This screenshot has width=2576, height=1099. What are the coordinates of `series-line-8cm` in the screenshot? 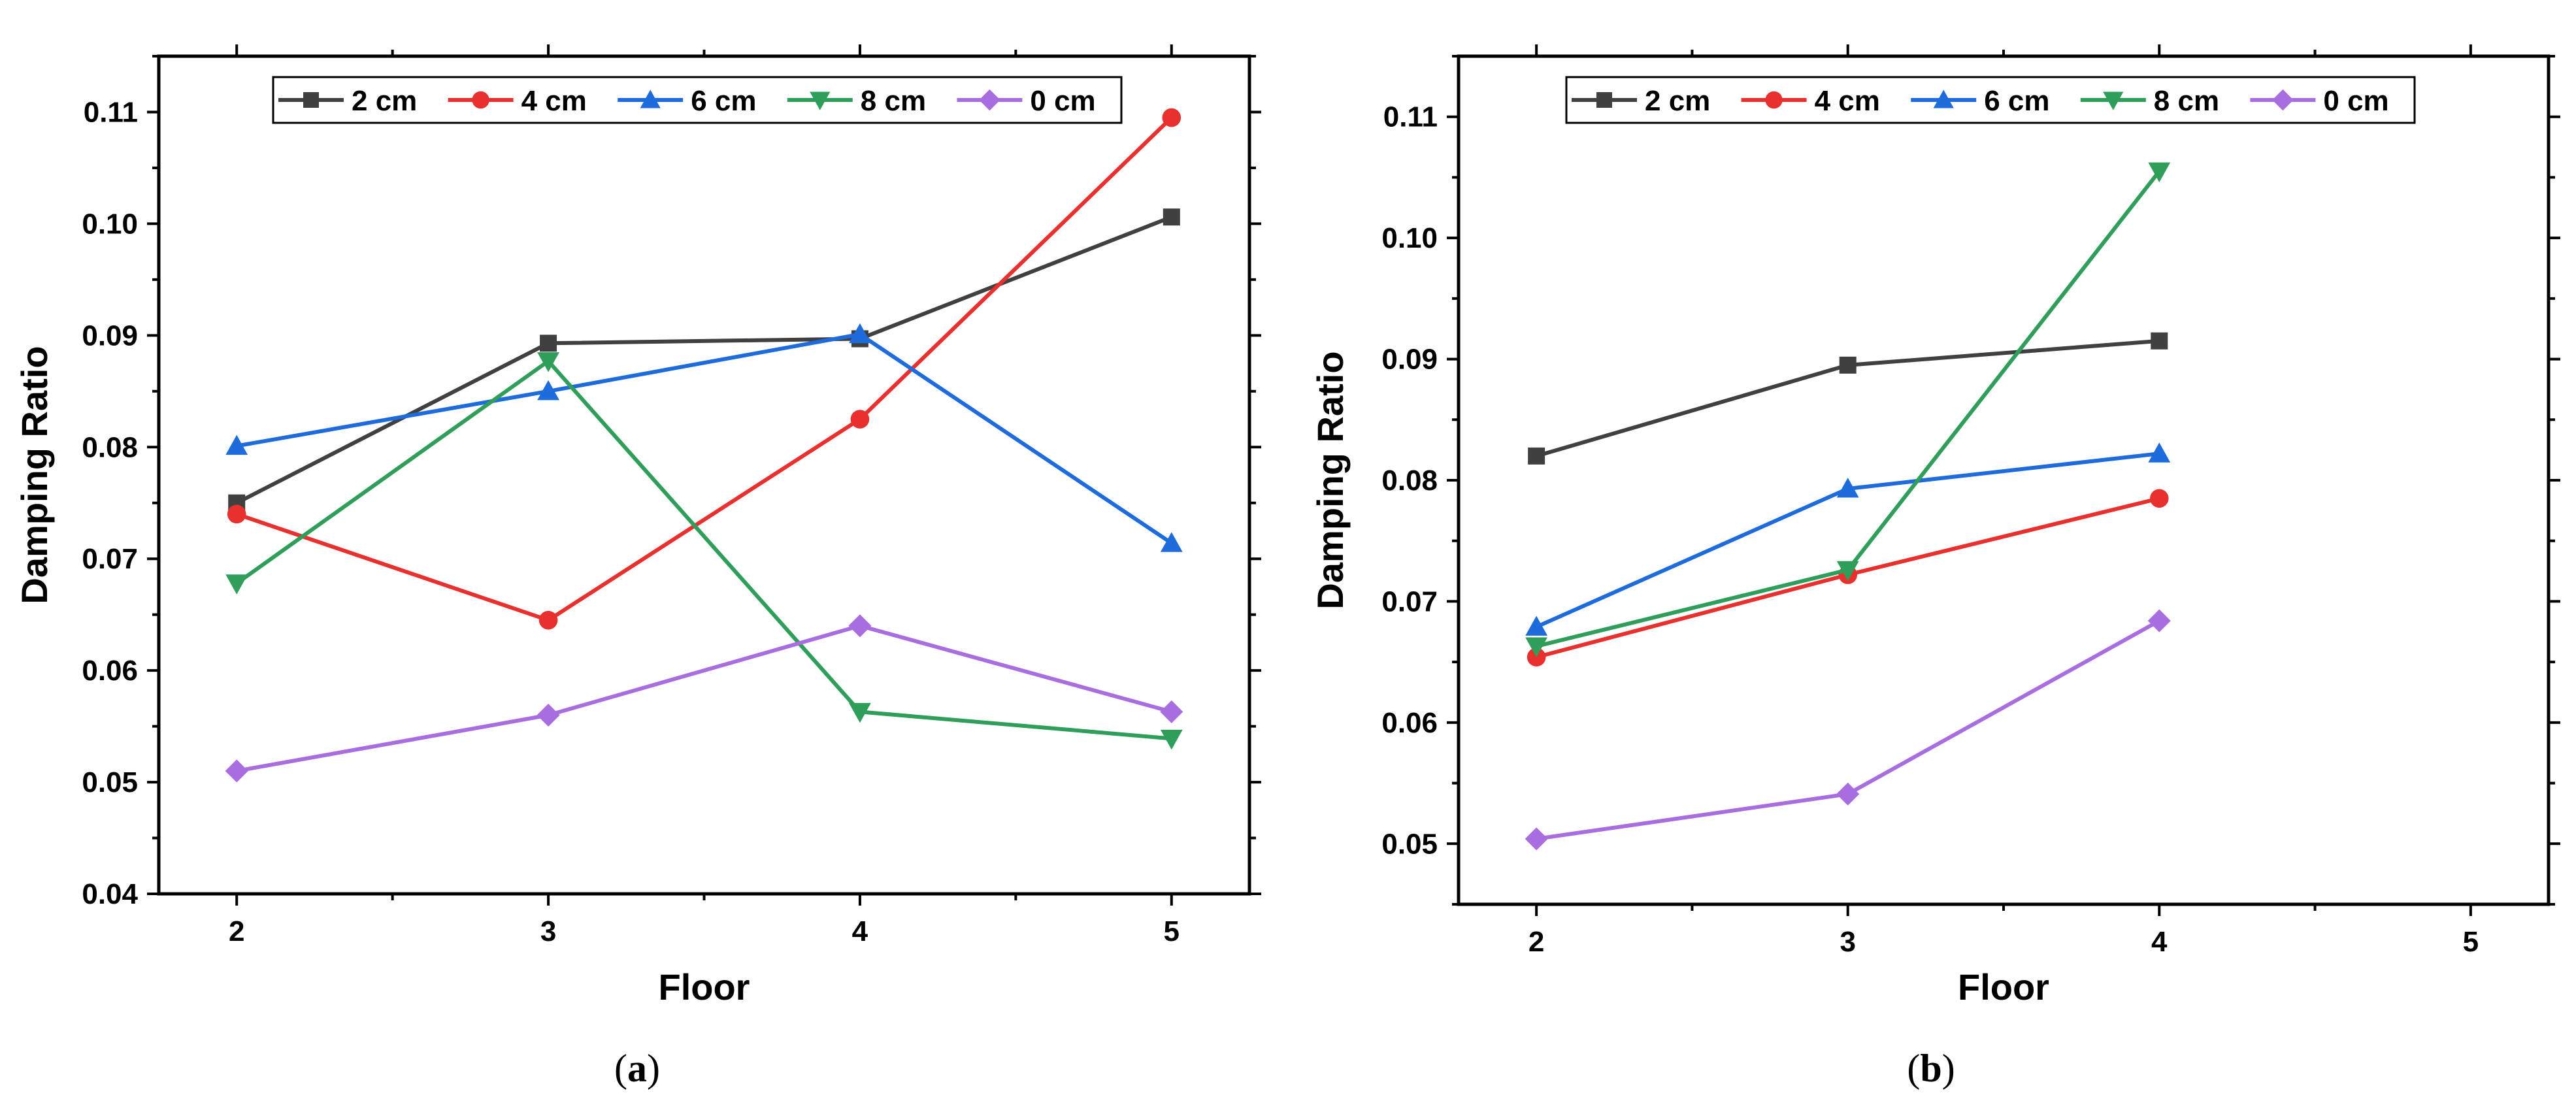 It's located at (703, 550).